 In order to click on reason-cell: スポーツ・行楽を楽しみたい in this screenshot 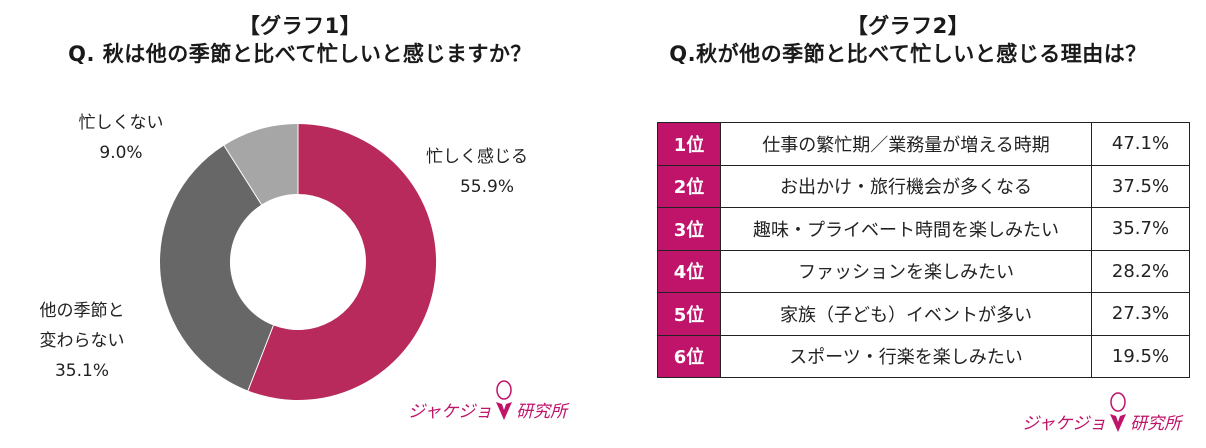, I will do `click(906, 356)`.